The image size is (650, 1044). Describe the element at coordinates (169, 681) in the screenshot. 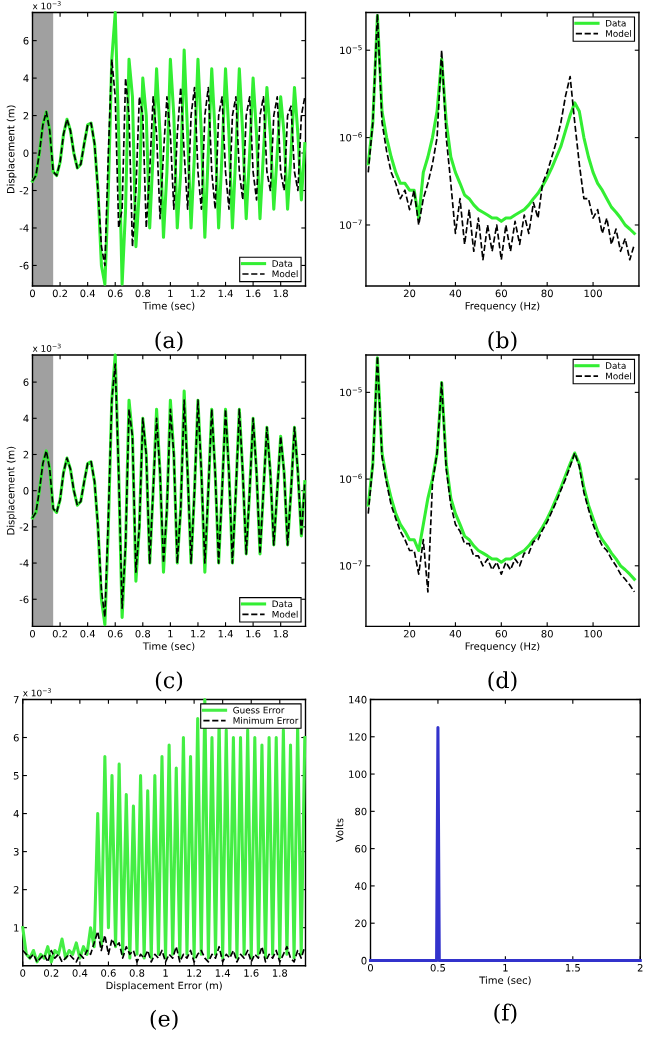

I see `text: (c)` at that location.